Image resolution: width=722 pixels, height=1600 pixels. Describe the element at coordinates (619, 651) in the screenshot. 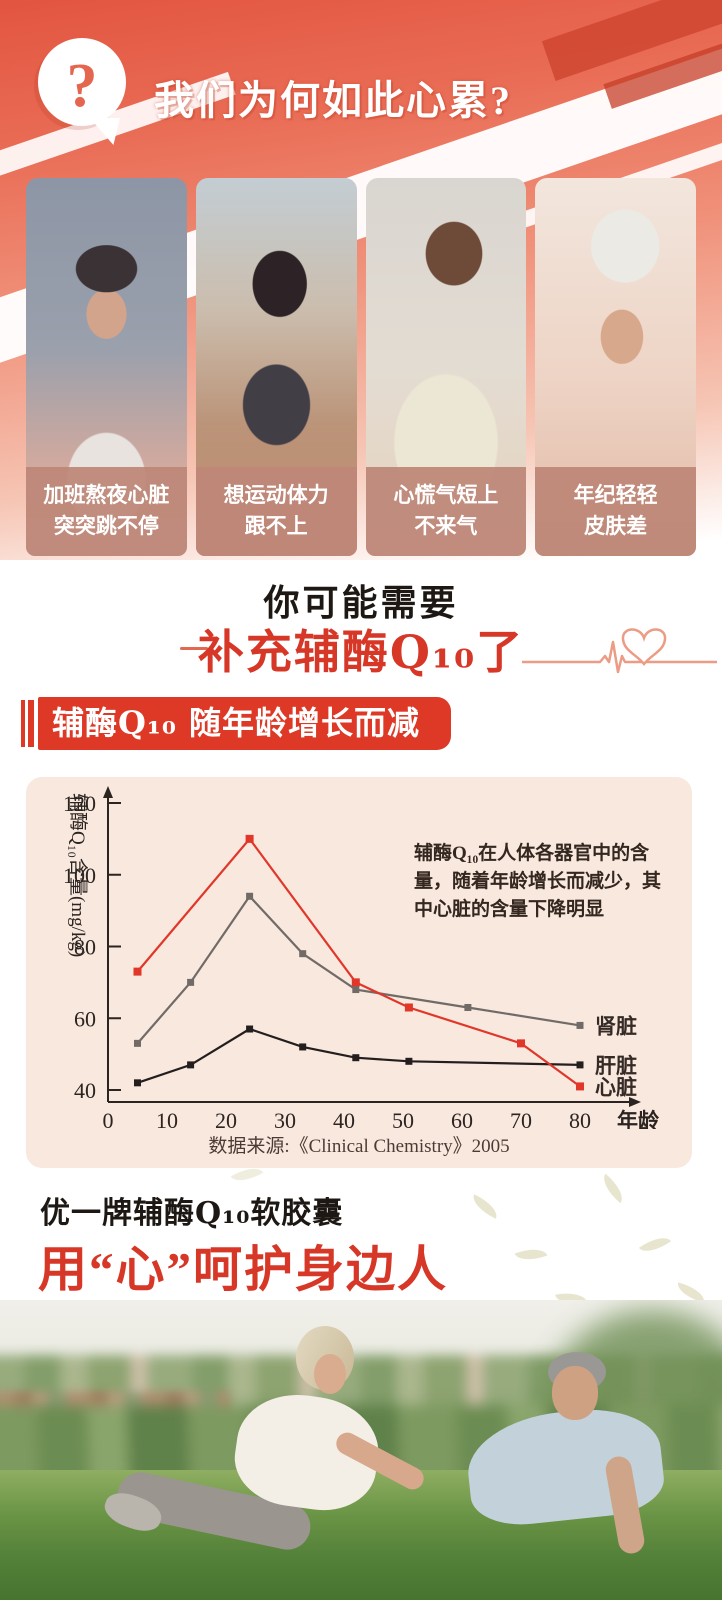

I see `heartbeat-ecg-icon` at that location.